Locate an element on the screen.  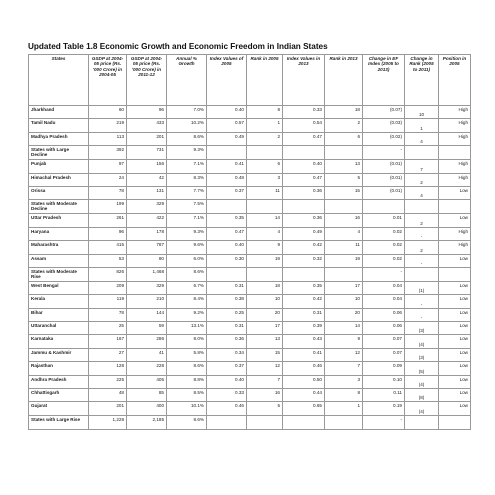
value-cell: 10.2% is located at coordinates (186, 125).